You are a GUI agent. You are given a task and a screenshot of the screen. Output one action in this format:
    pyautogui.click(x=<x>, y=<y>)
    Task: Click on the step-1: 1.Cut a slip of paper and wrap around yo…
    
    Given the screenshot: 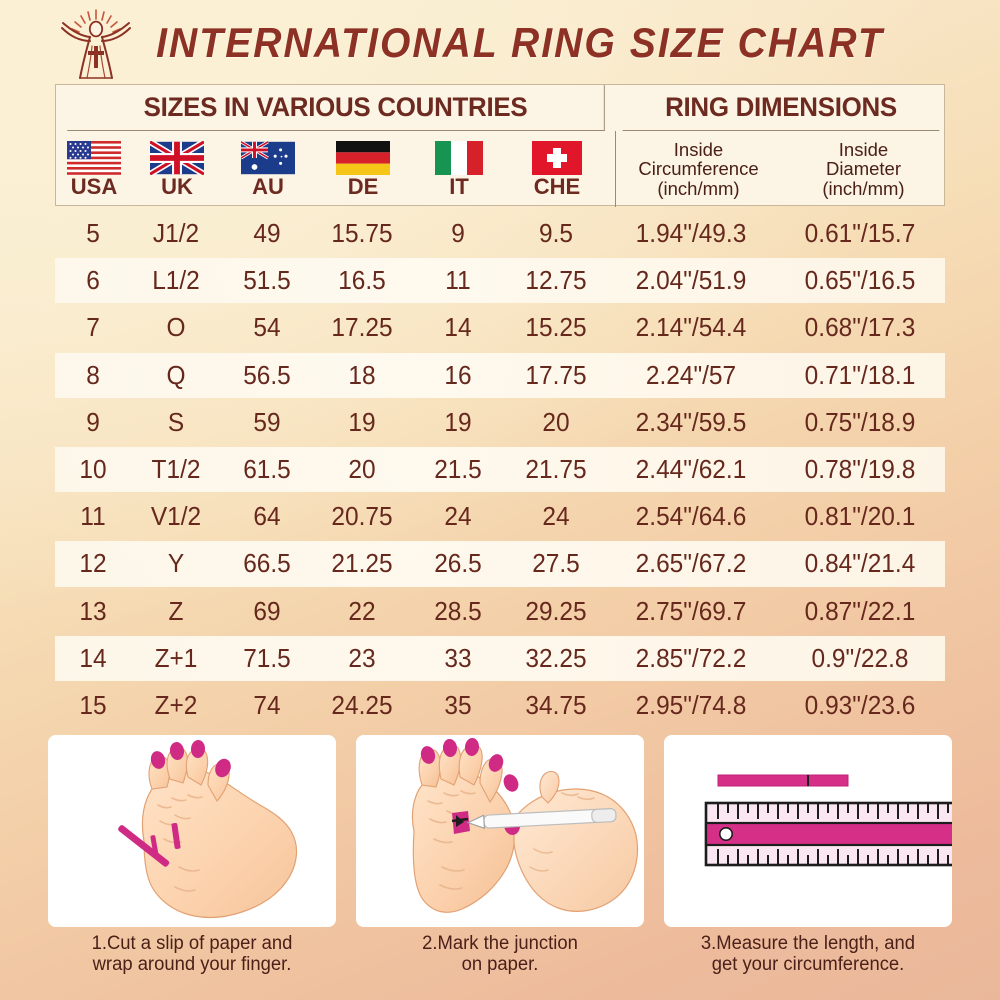 What is the action you would take?
    pyautogui.click(x=192, y=864)
    